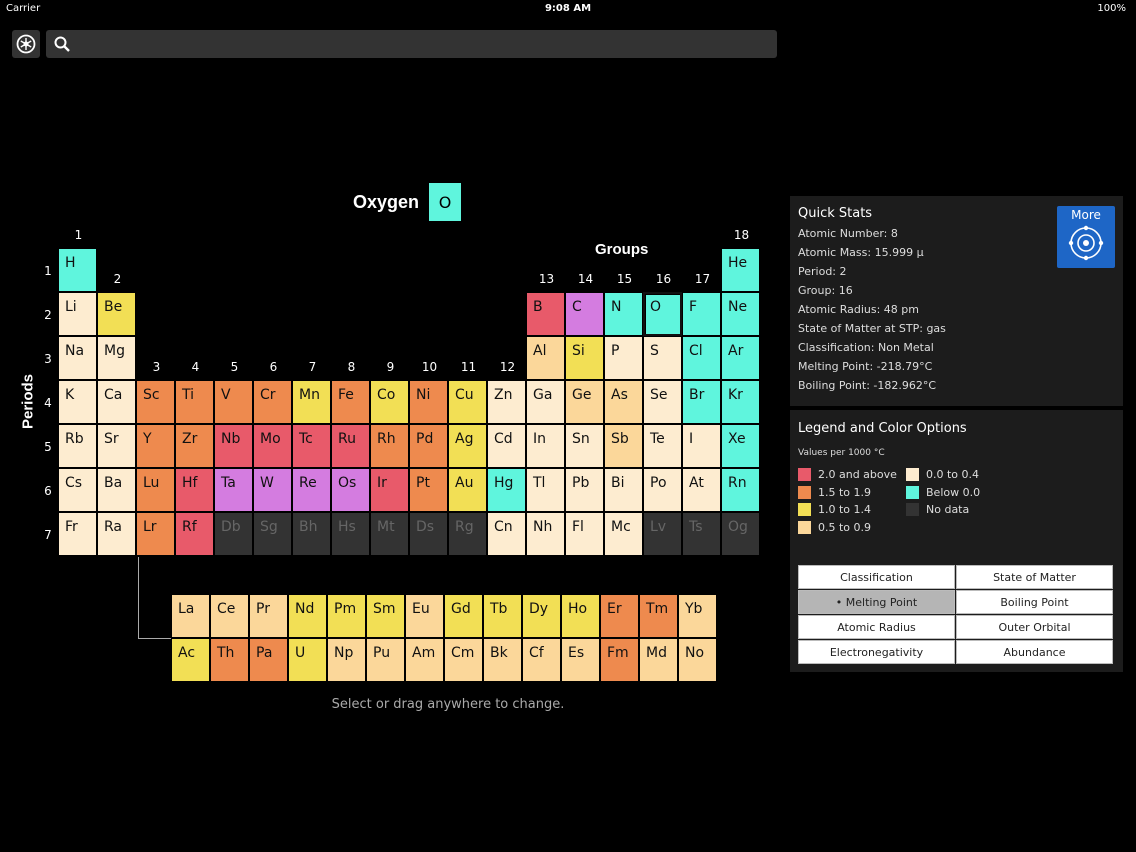 The image size is (1136, 852). I want to click on element-np: Np, so click(347, 660).